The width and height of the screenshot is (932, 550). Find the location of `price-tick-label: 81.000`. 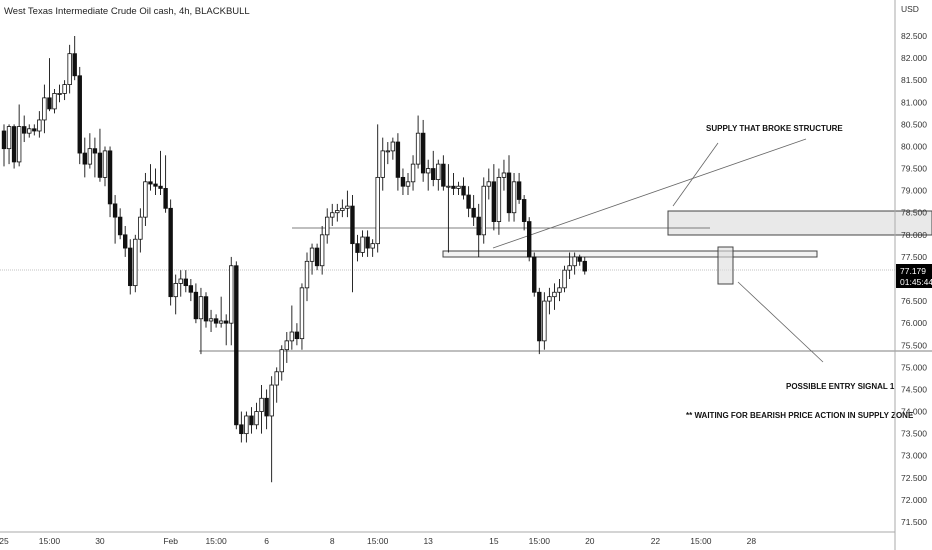

price-tick-label: 81.000 is located at coordinates (914, 102).